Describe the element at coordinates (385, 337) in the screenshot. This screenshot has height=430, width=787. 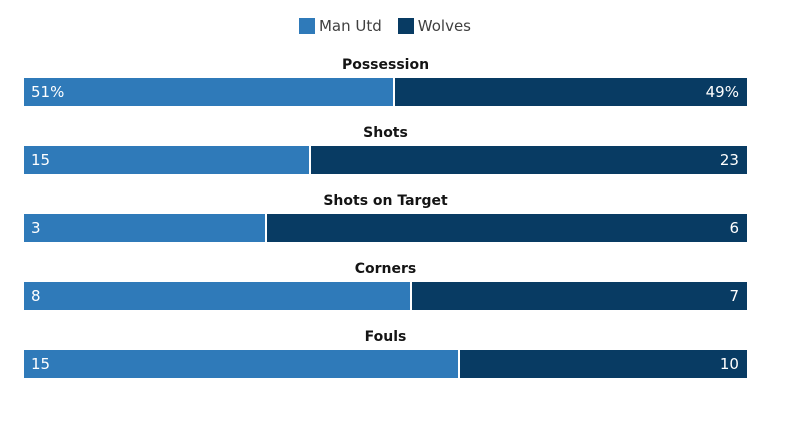
I see `stat-label: Fouls` at that location.